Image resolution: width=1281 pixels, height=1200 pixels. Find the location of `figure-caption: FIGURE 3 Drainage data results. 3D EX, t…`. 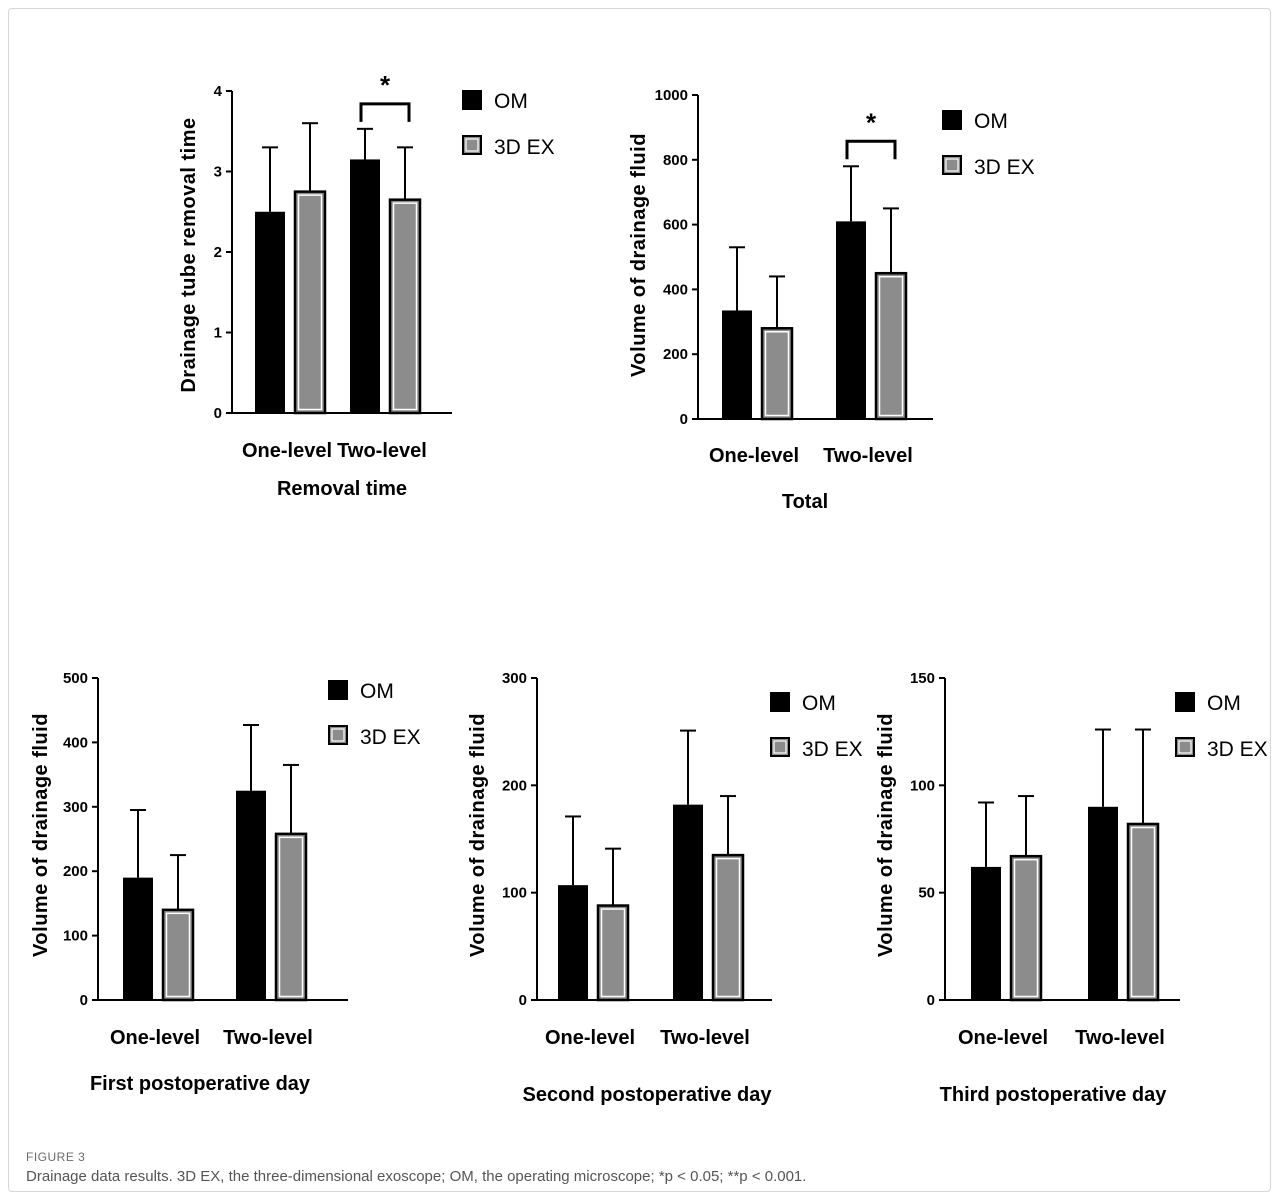

figure-caption: FIGURE 3 Drainage data results. 3D EX, t… is located at coordinates (641, 1167).